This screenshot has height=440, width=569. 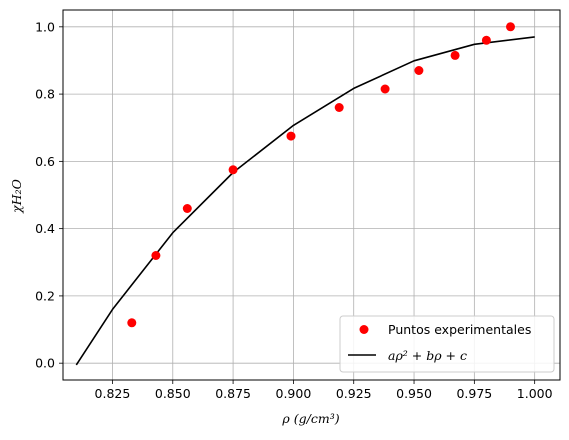 I want to click on y-tick-label: 0.4, so click(x=45, y=228).